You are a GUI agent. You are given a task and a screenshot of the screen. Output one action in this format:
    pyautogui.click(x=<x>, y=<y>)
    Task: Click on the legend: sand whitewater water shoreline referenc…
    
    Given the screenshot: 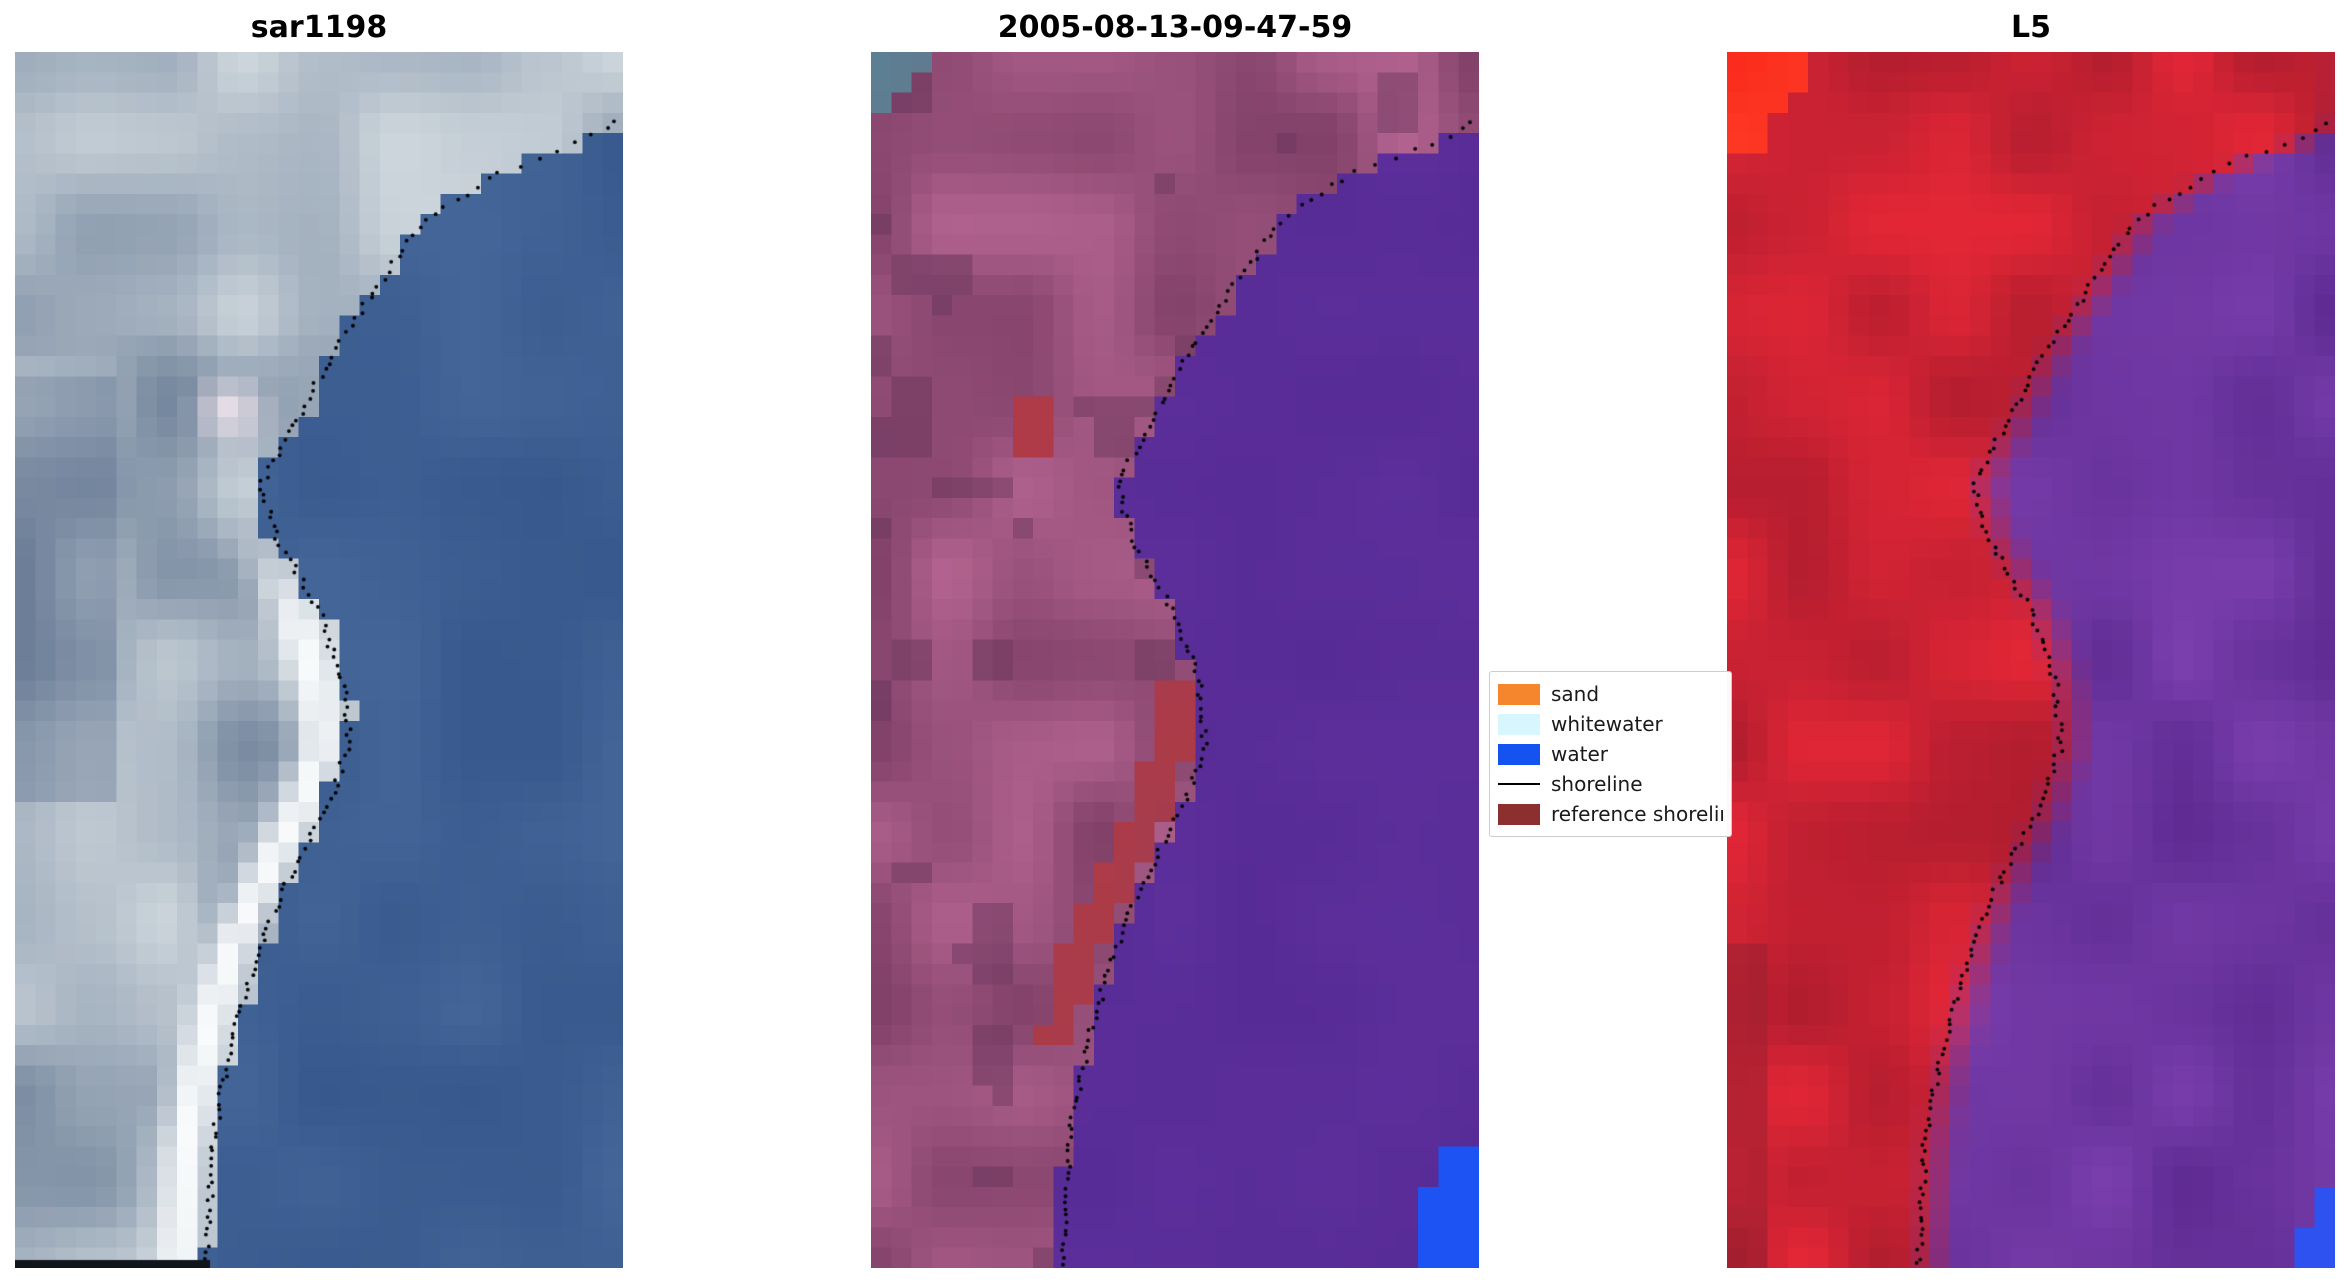 What is the action you would take?
    pyautogui.click(x=1610, y=754)
    